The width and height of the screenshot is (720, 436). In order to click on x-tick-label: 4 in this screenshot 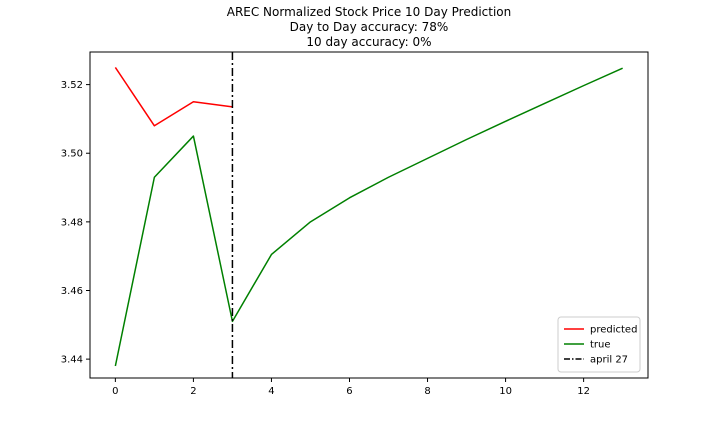, I will do `click(271, 391)`.